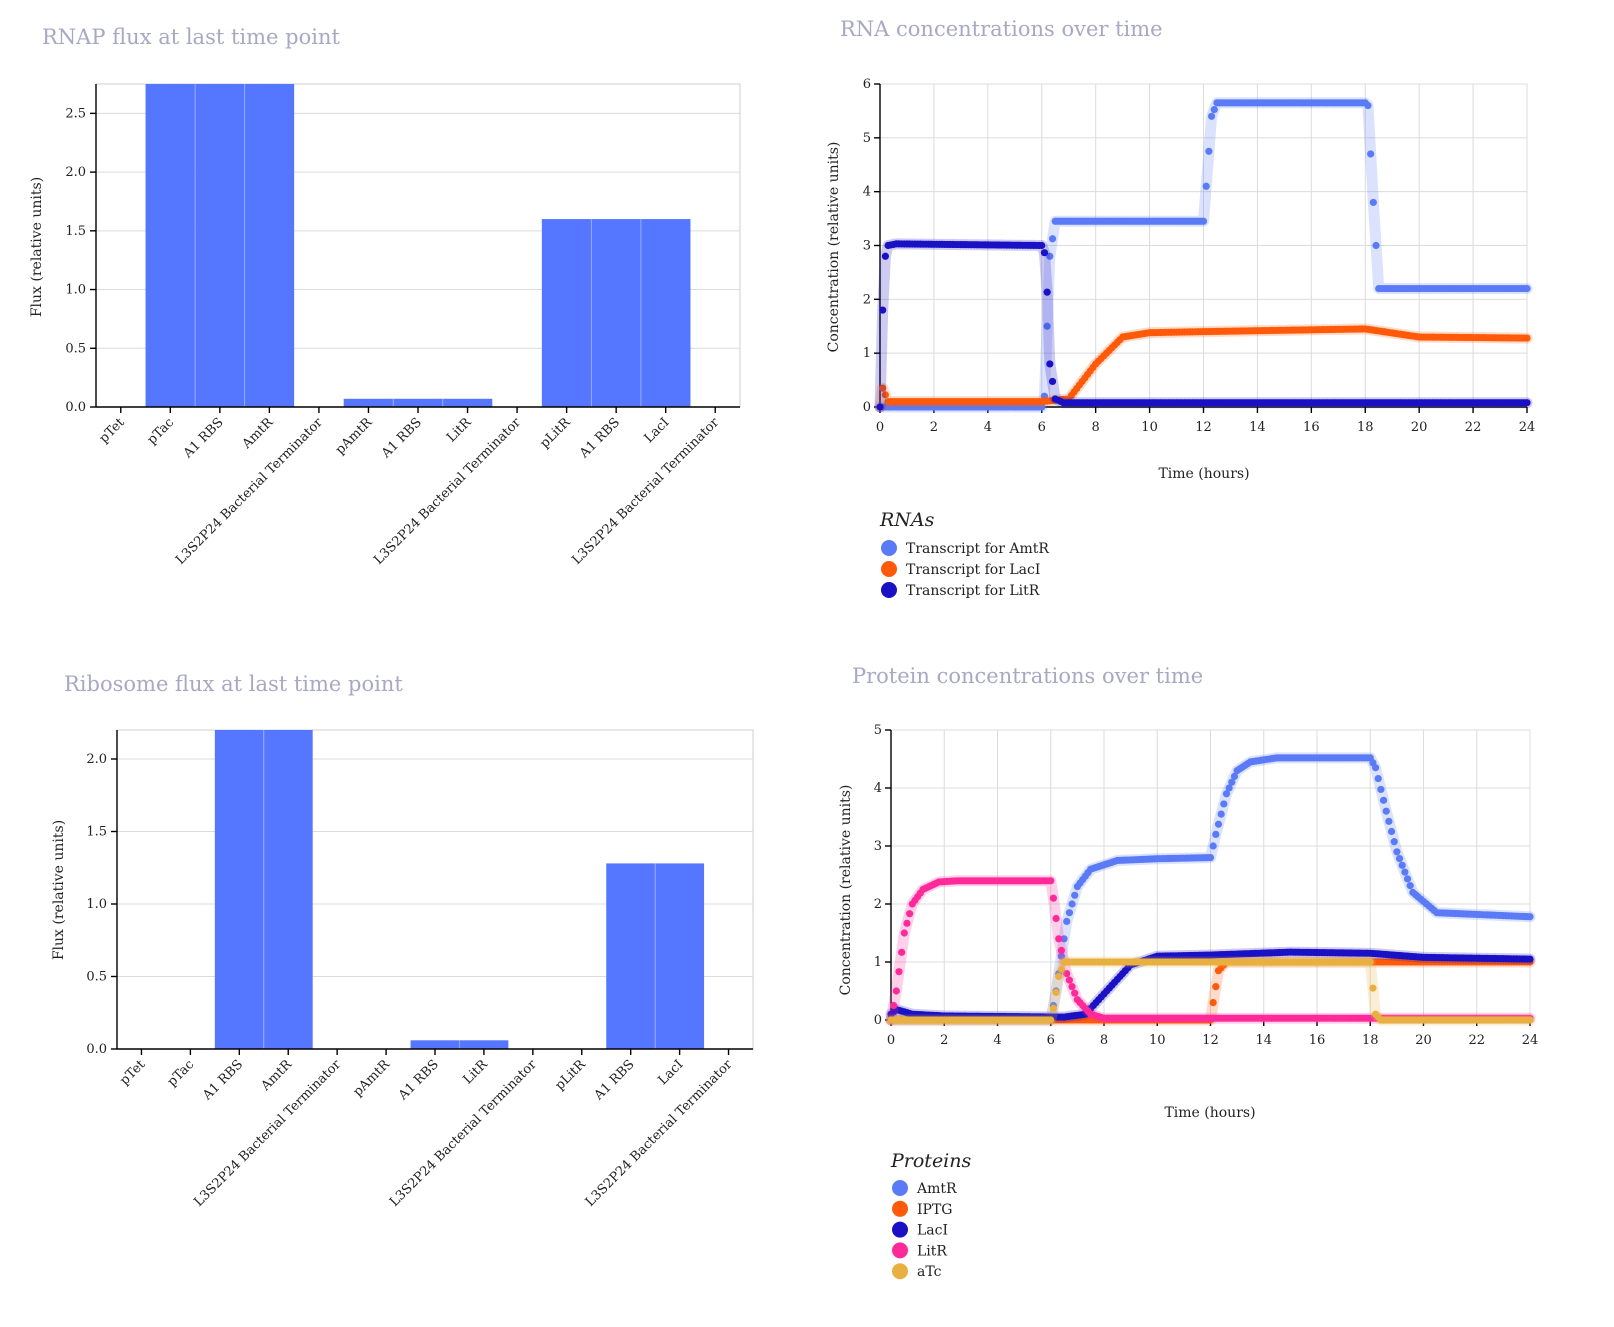  I want to click on y-axis-title: Concentration (relative units), so click(846, 890).